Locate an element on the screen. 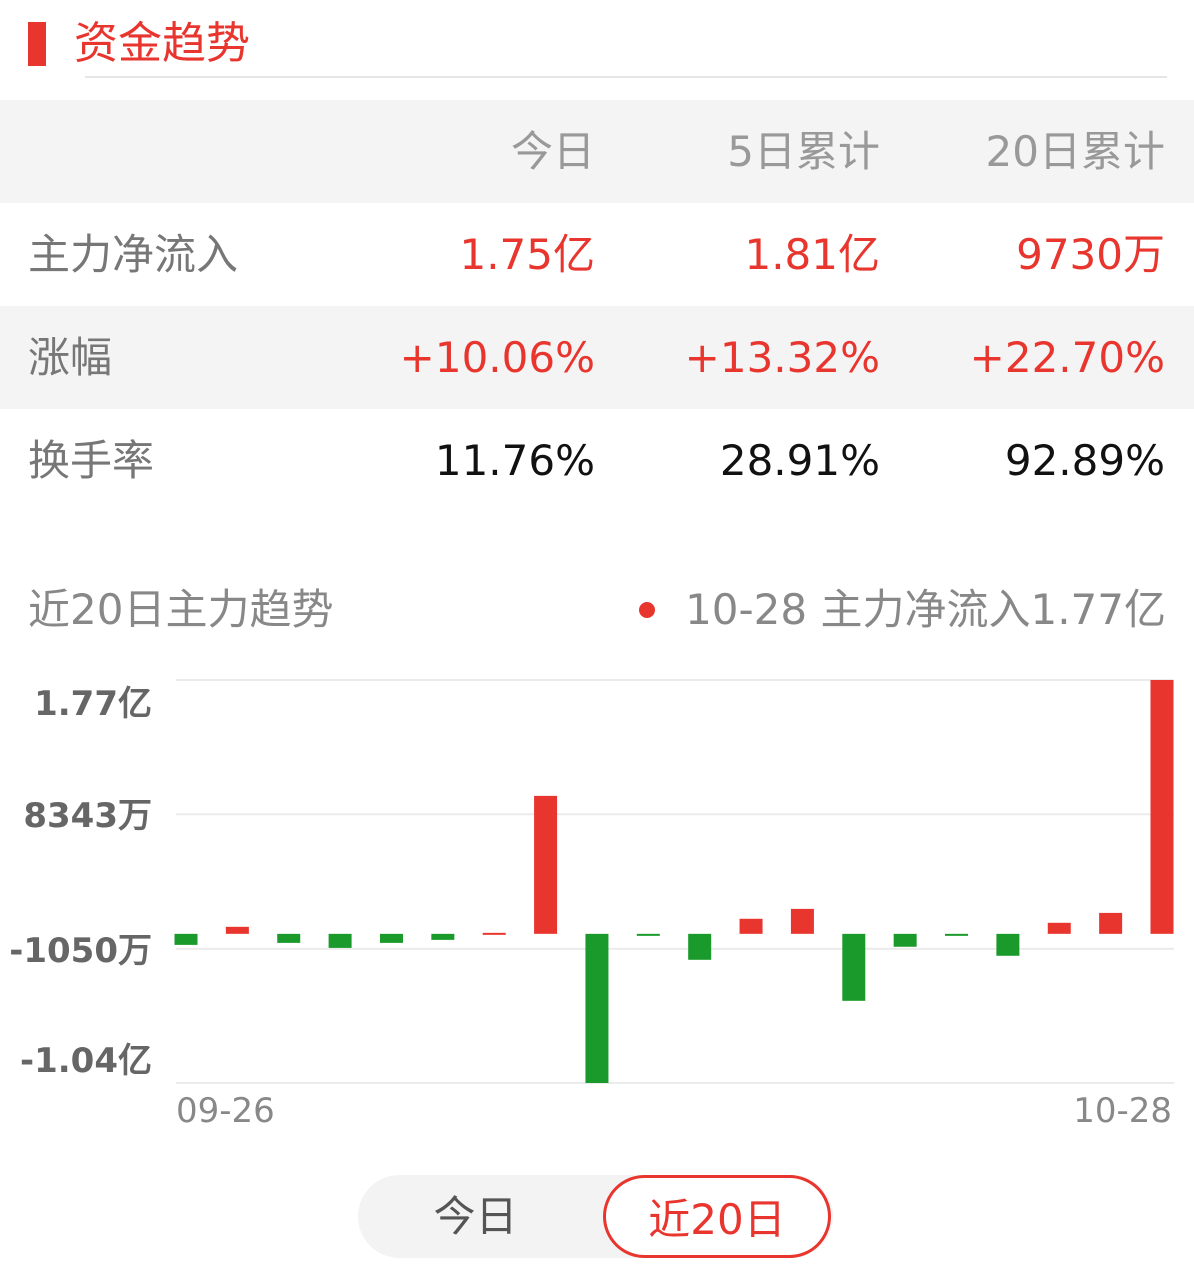 The height and width of the screenshot is (1280, 1194). period-toggle: 今日 近20日 is located at coordinates (595, 1216).